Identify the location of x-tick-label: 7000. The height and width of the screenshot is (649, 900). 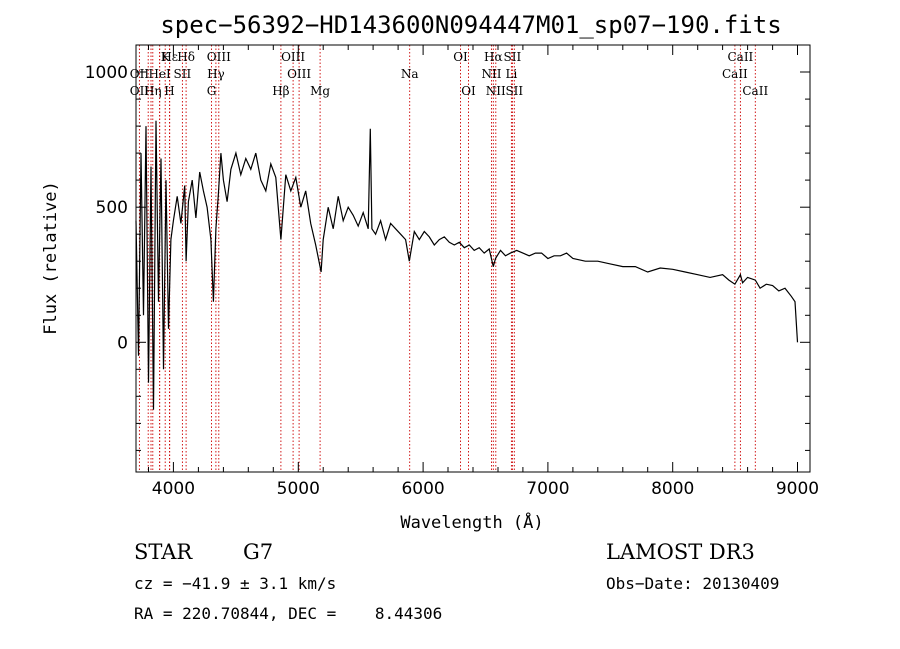
(547, 489).